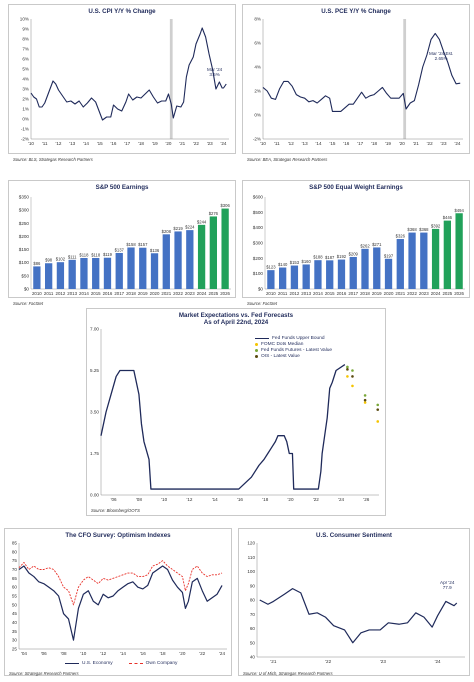  Describe the element at coordinates (293, 350) in the screenshot. I see `fed-legend-item-futures: Fed Funds Futures - Latest Value` at that location.